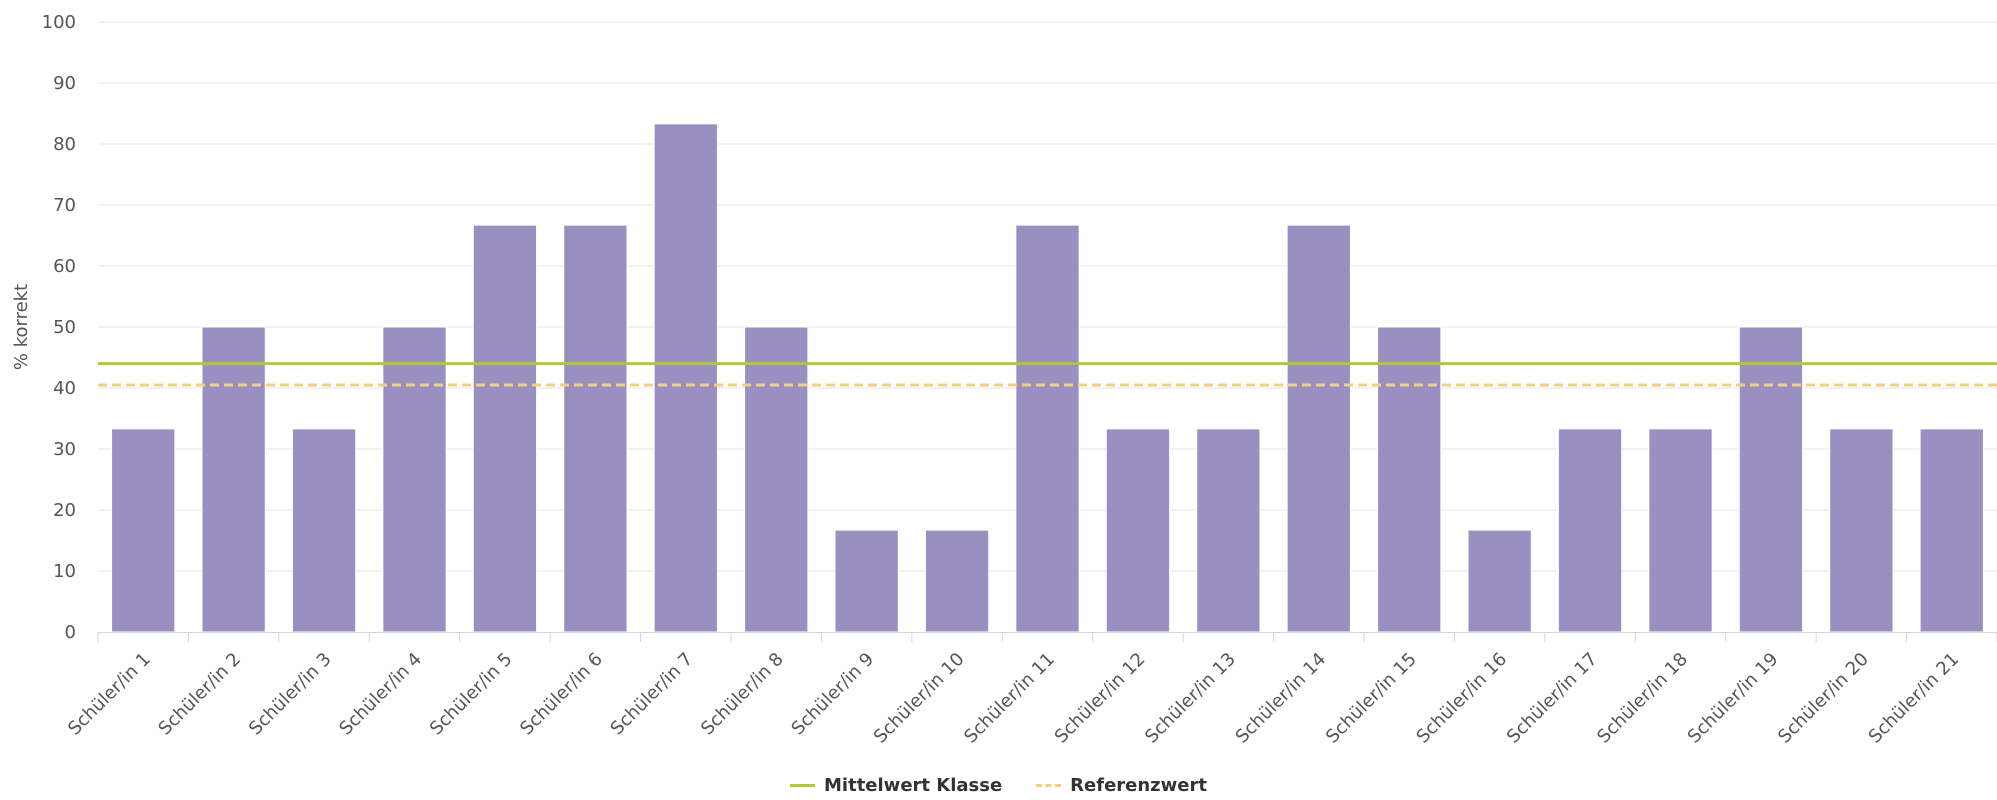 Image resolution: width=1997 pixels, height=800 pixels. I want to click on x-tick-label: Schüler/in 6, so click(561, 694).